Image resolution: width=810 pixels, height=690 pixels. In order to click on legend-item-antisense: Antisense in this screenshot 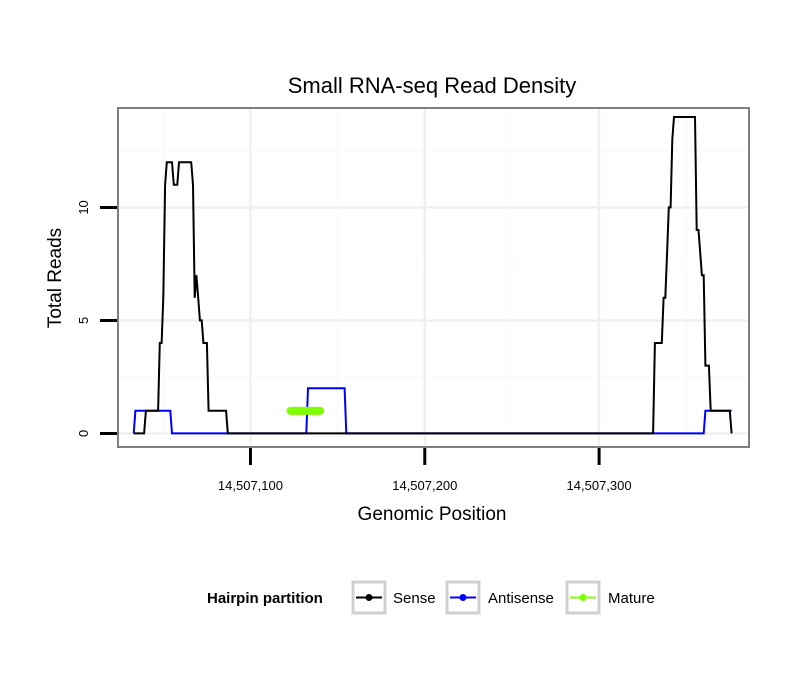, I will do `click(499, 597)`.